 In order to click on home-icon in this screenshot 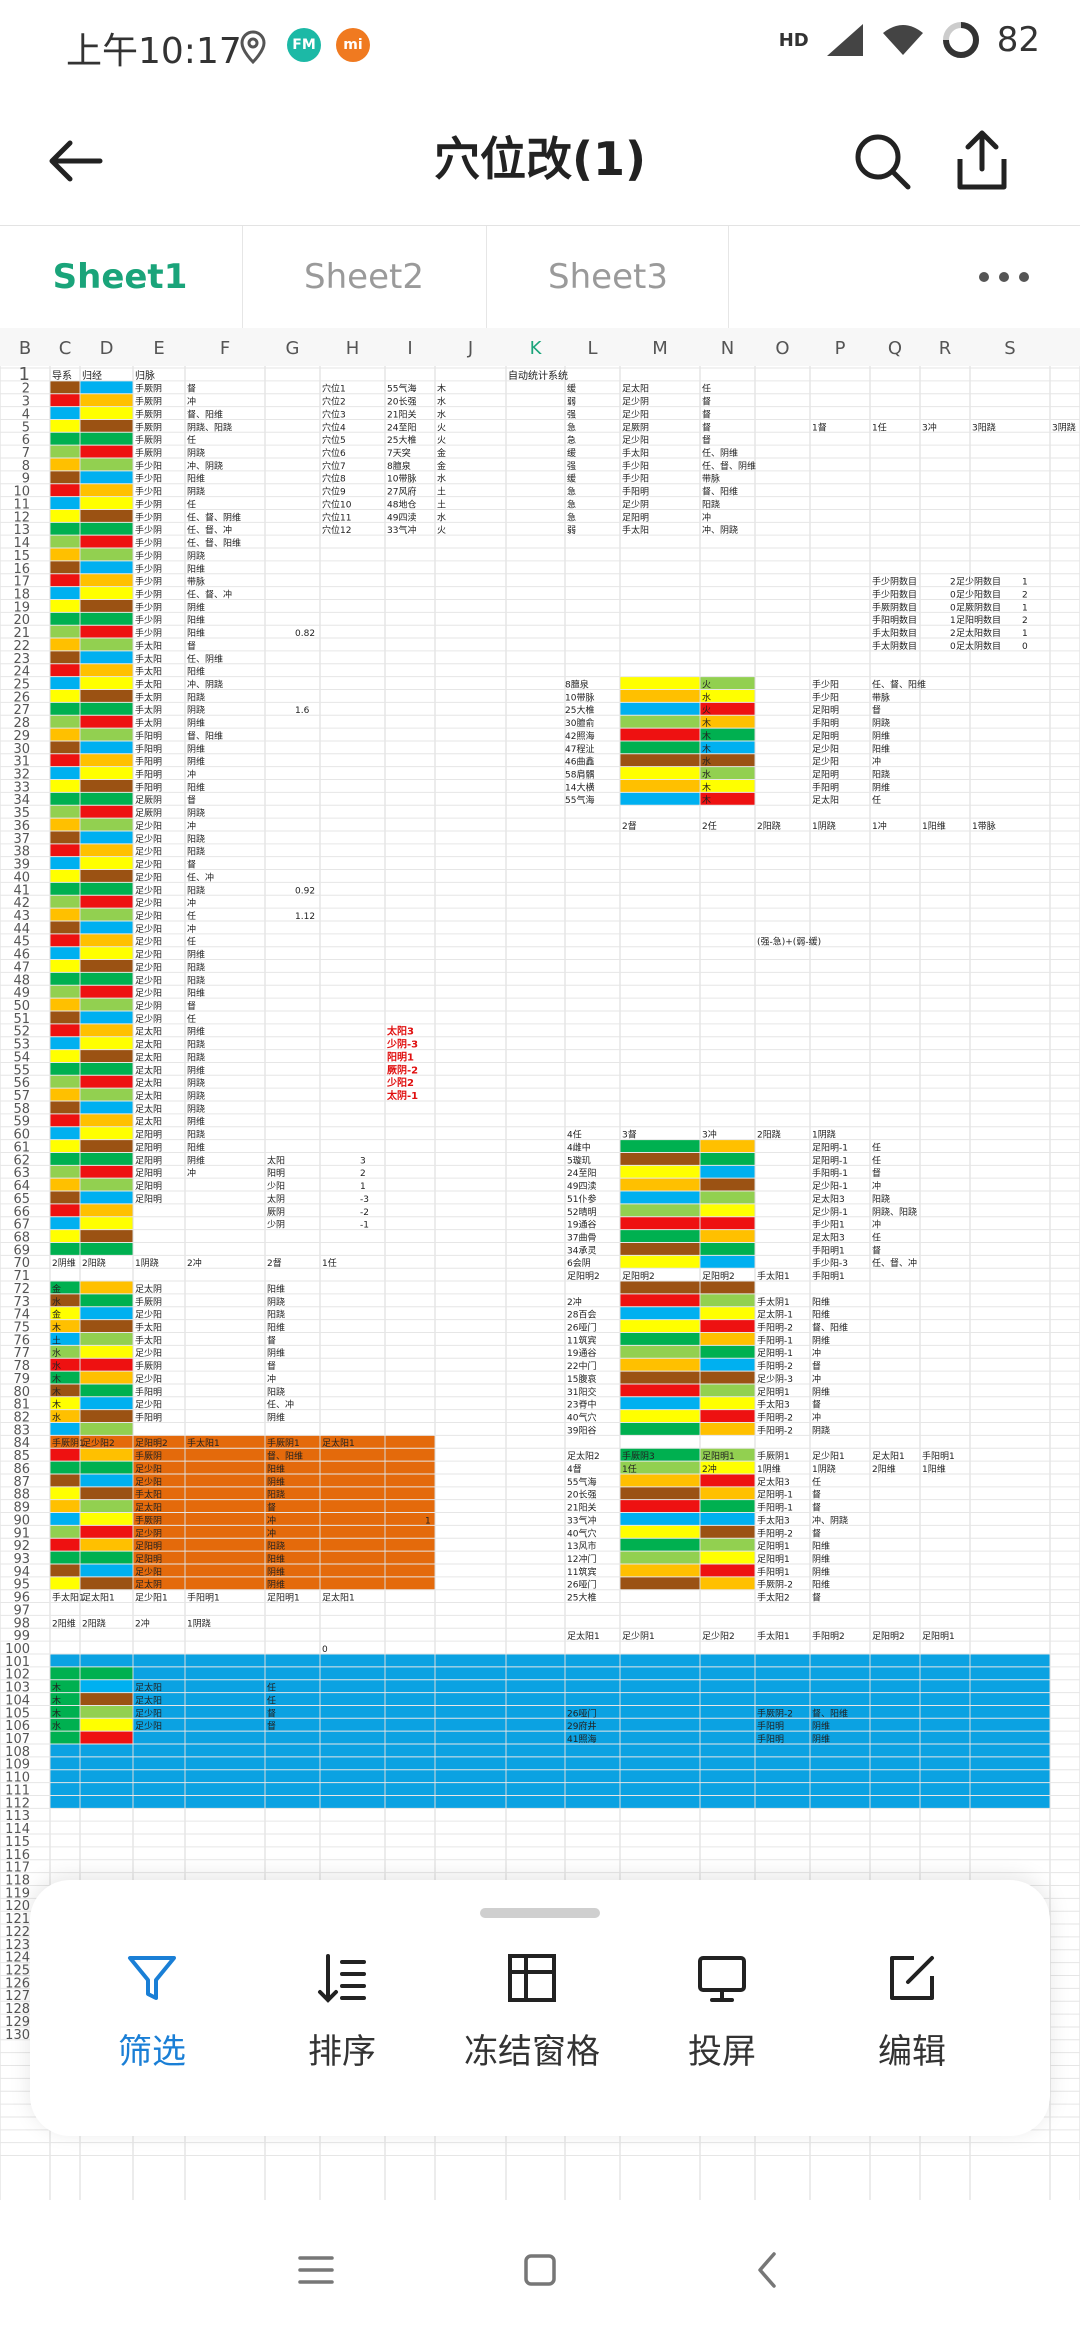, I will do `click(540, 2270)`.